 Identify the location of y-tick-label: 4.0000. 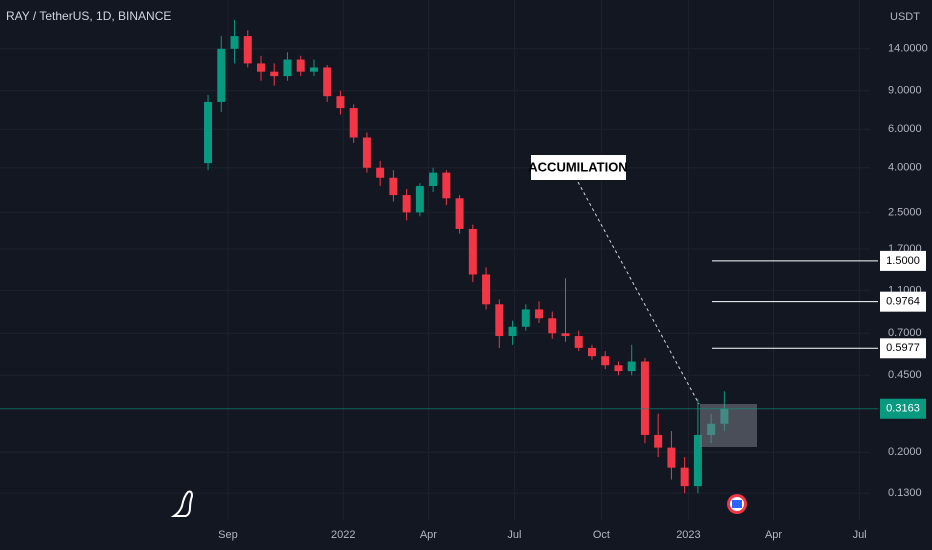
(905, 168).